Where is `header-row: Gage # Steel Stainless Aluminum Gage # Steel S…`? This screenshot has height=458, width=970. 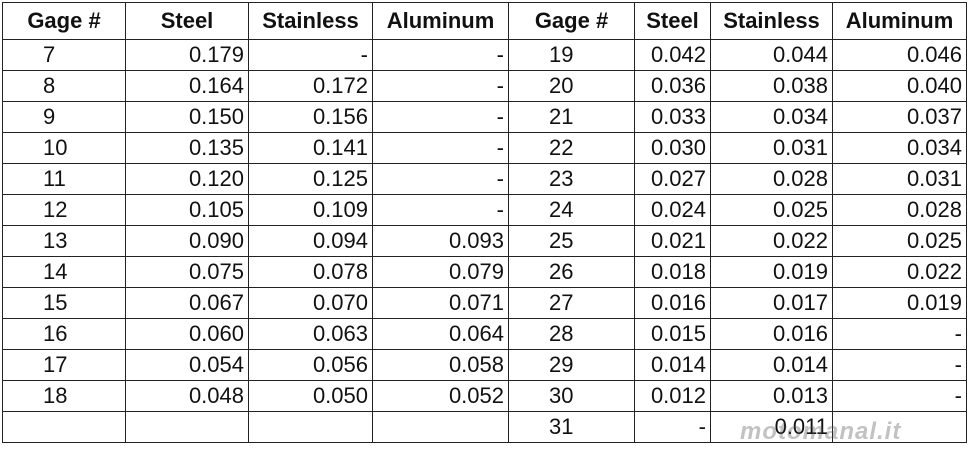 header-row: Gage # Steel Stainless Aluminum Gage # Steel S… is located at coordinates (484, 21).